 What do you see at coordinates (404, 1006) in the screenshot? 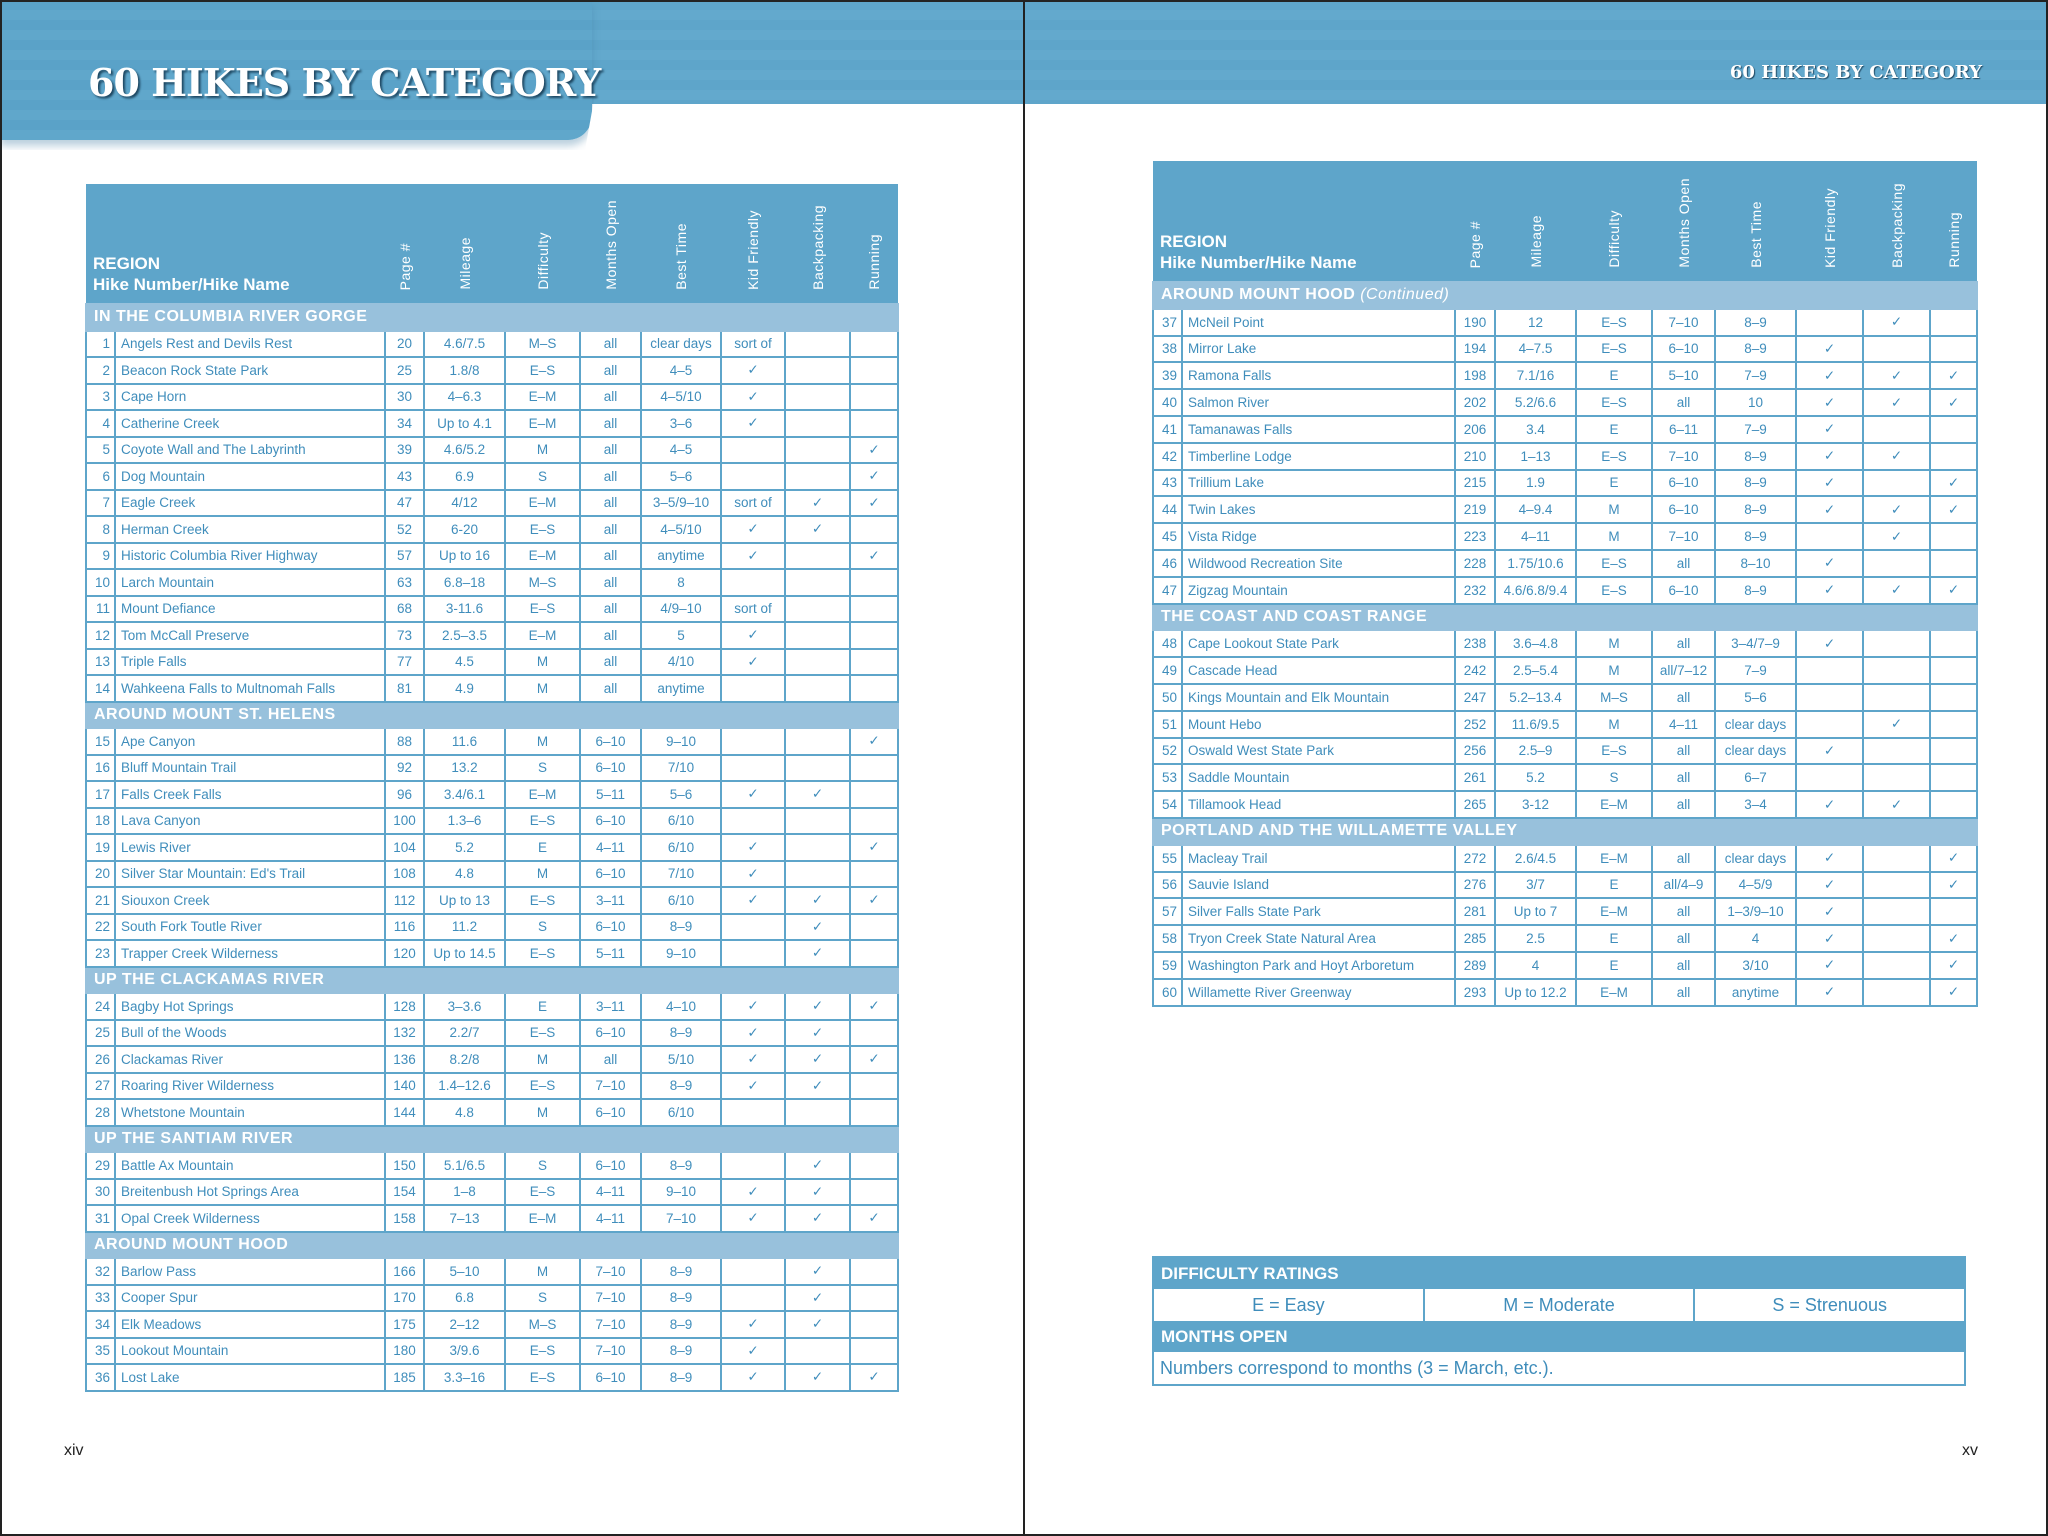
I see `page-number-cell: 128` at bounding box center [404, 1006].